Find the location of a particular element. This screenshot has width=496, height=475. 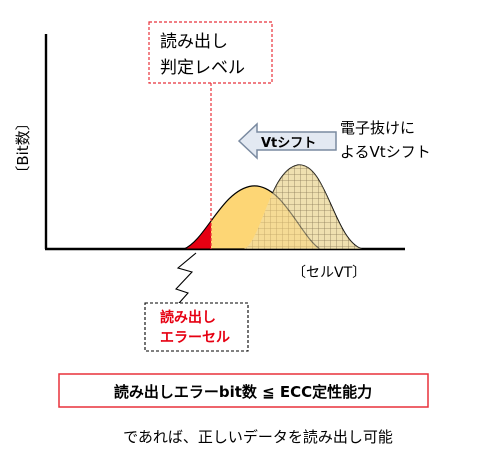

y-axis-label: 〔Bit数〕 is located at coordinates (23, 147).